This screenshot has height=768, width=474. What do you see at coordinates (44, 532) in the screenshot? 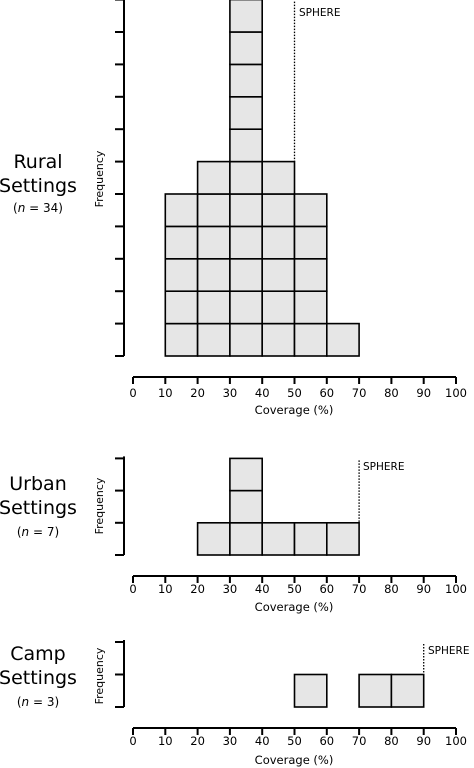
I see `n-suffix: = 7)` at bounding box center [44, 532].